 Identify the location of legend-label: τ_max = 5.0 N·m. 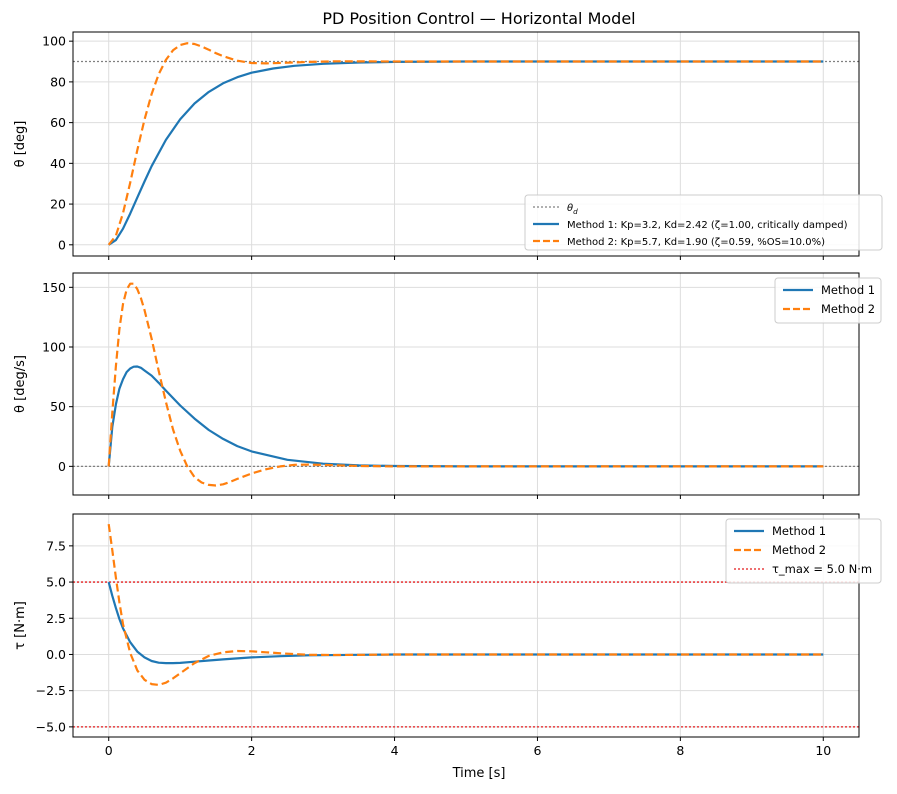
(822, 569).